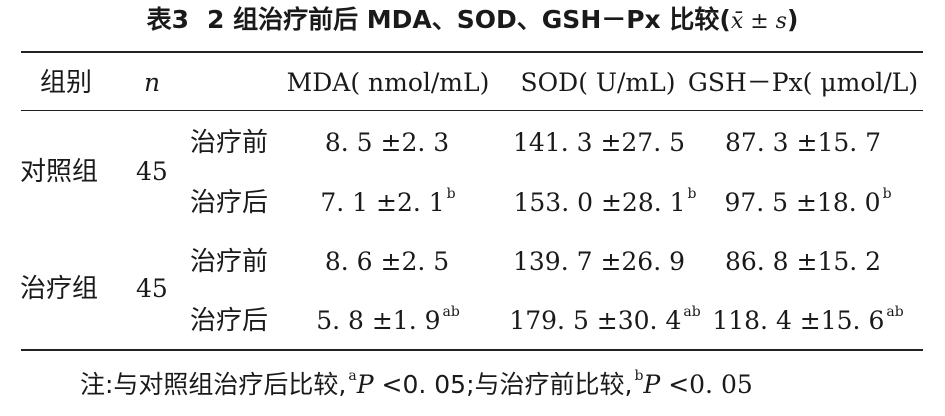 The image size is (945, 416). What do you see at coordinates (387, 261) in the screenshot?
I see `mda-value: 8. 6 ±2. 5` at bounding box center [387, 261].